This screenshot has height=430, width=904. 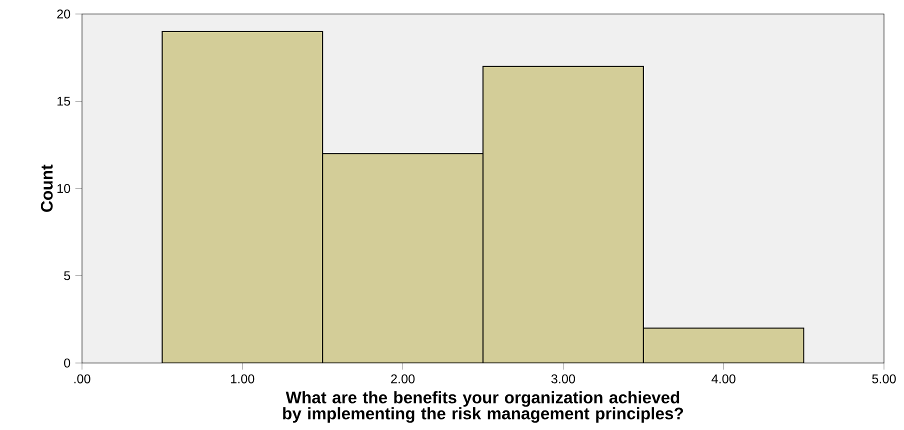 I want to click on y-tick-label: 10, so click(x=64, y=188).